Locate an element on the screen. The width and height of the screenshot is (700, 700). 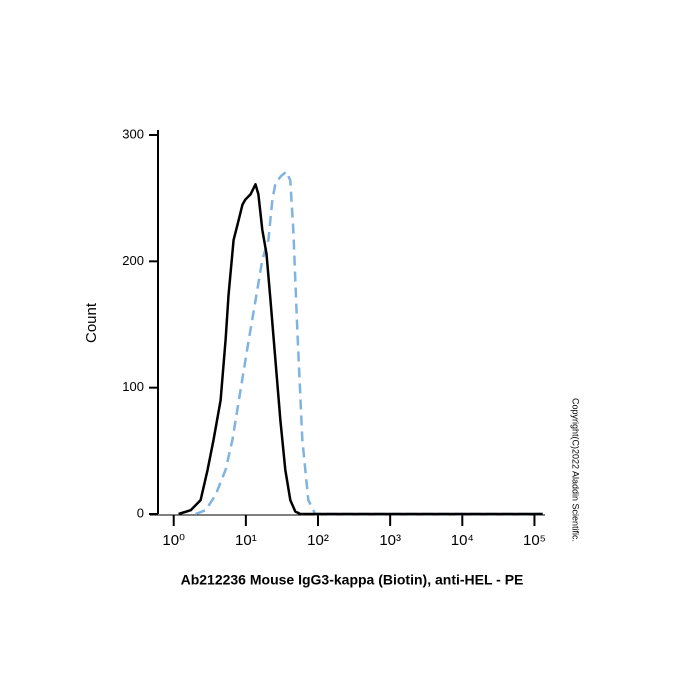
x-tick-label: 10² is located at coordinates (318, 540).